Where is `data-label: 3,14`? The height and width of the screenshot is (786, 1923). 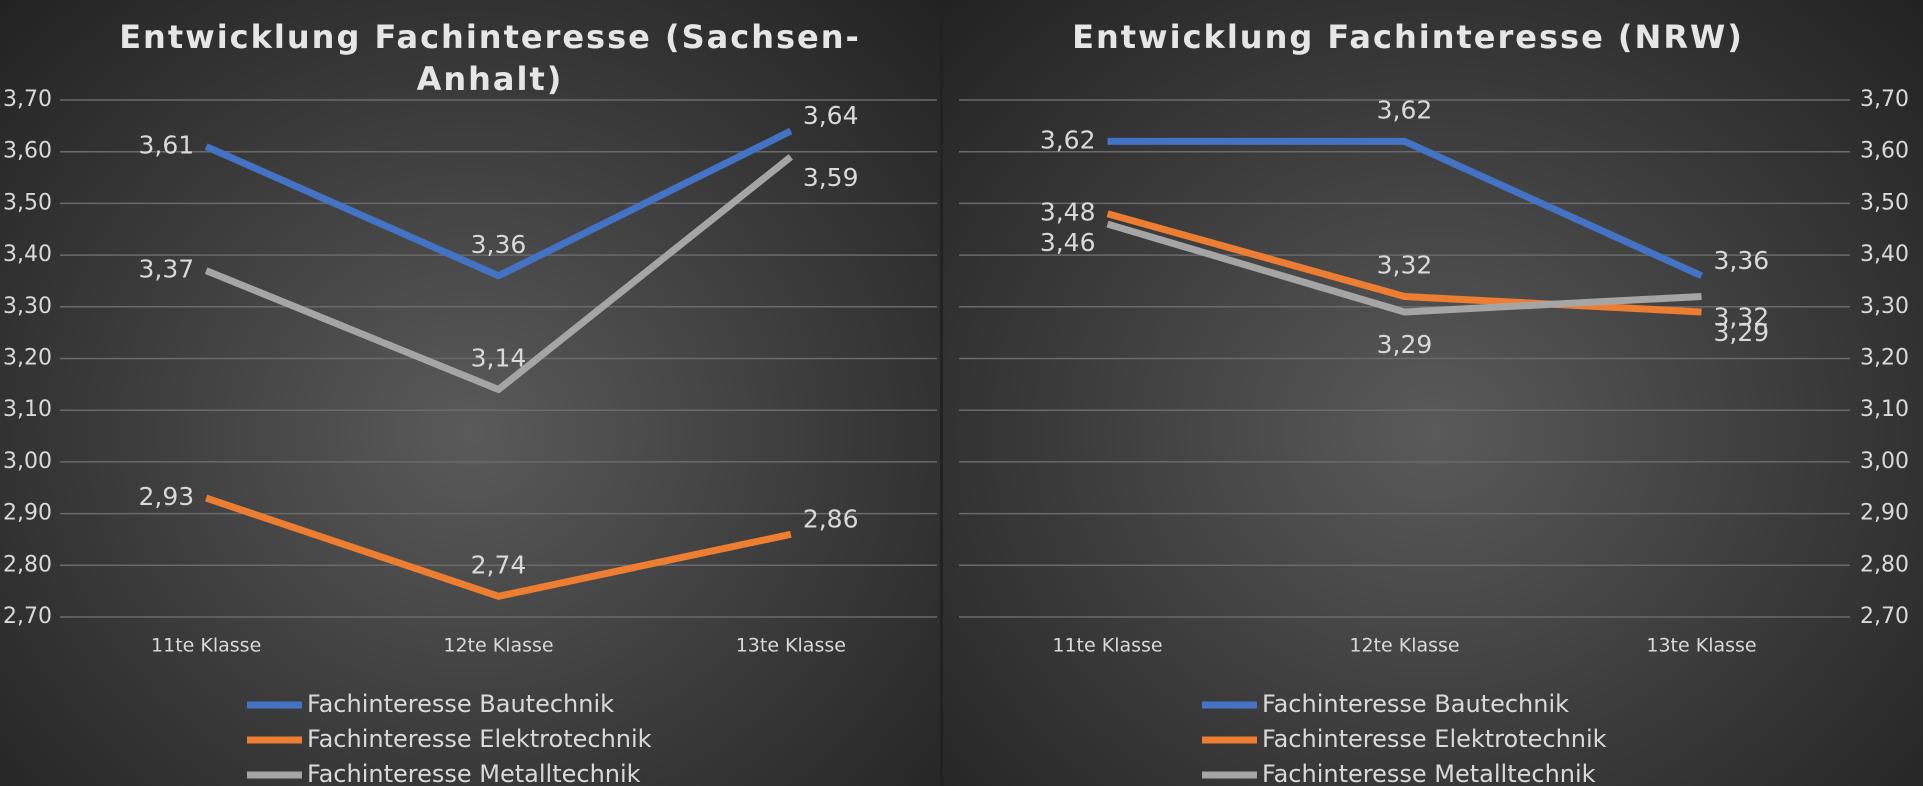 data-label: 3,14 is located at coordinates (499, 358).